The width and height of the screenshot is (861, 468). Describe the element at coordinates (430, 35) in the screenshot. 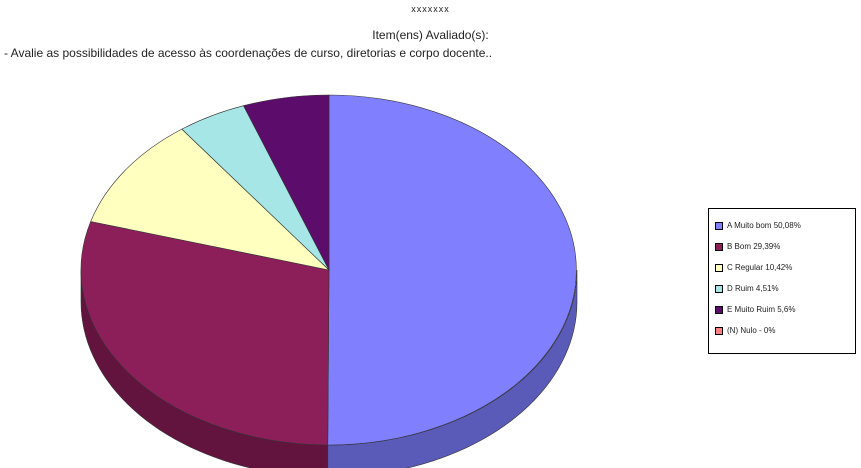

I see `item-label: Item(ens) Avaliado(s):` at that location.